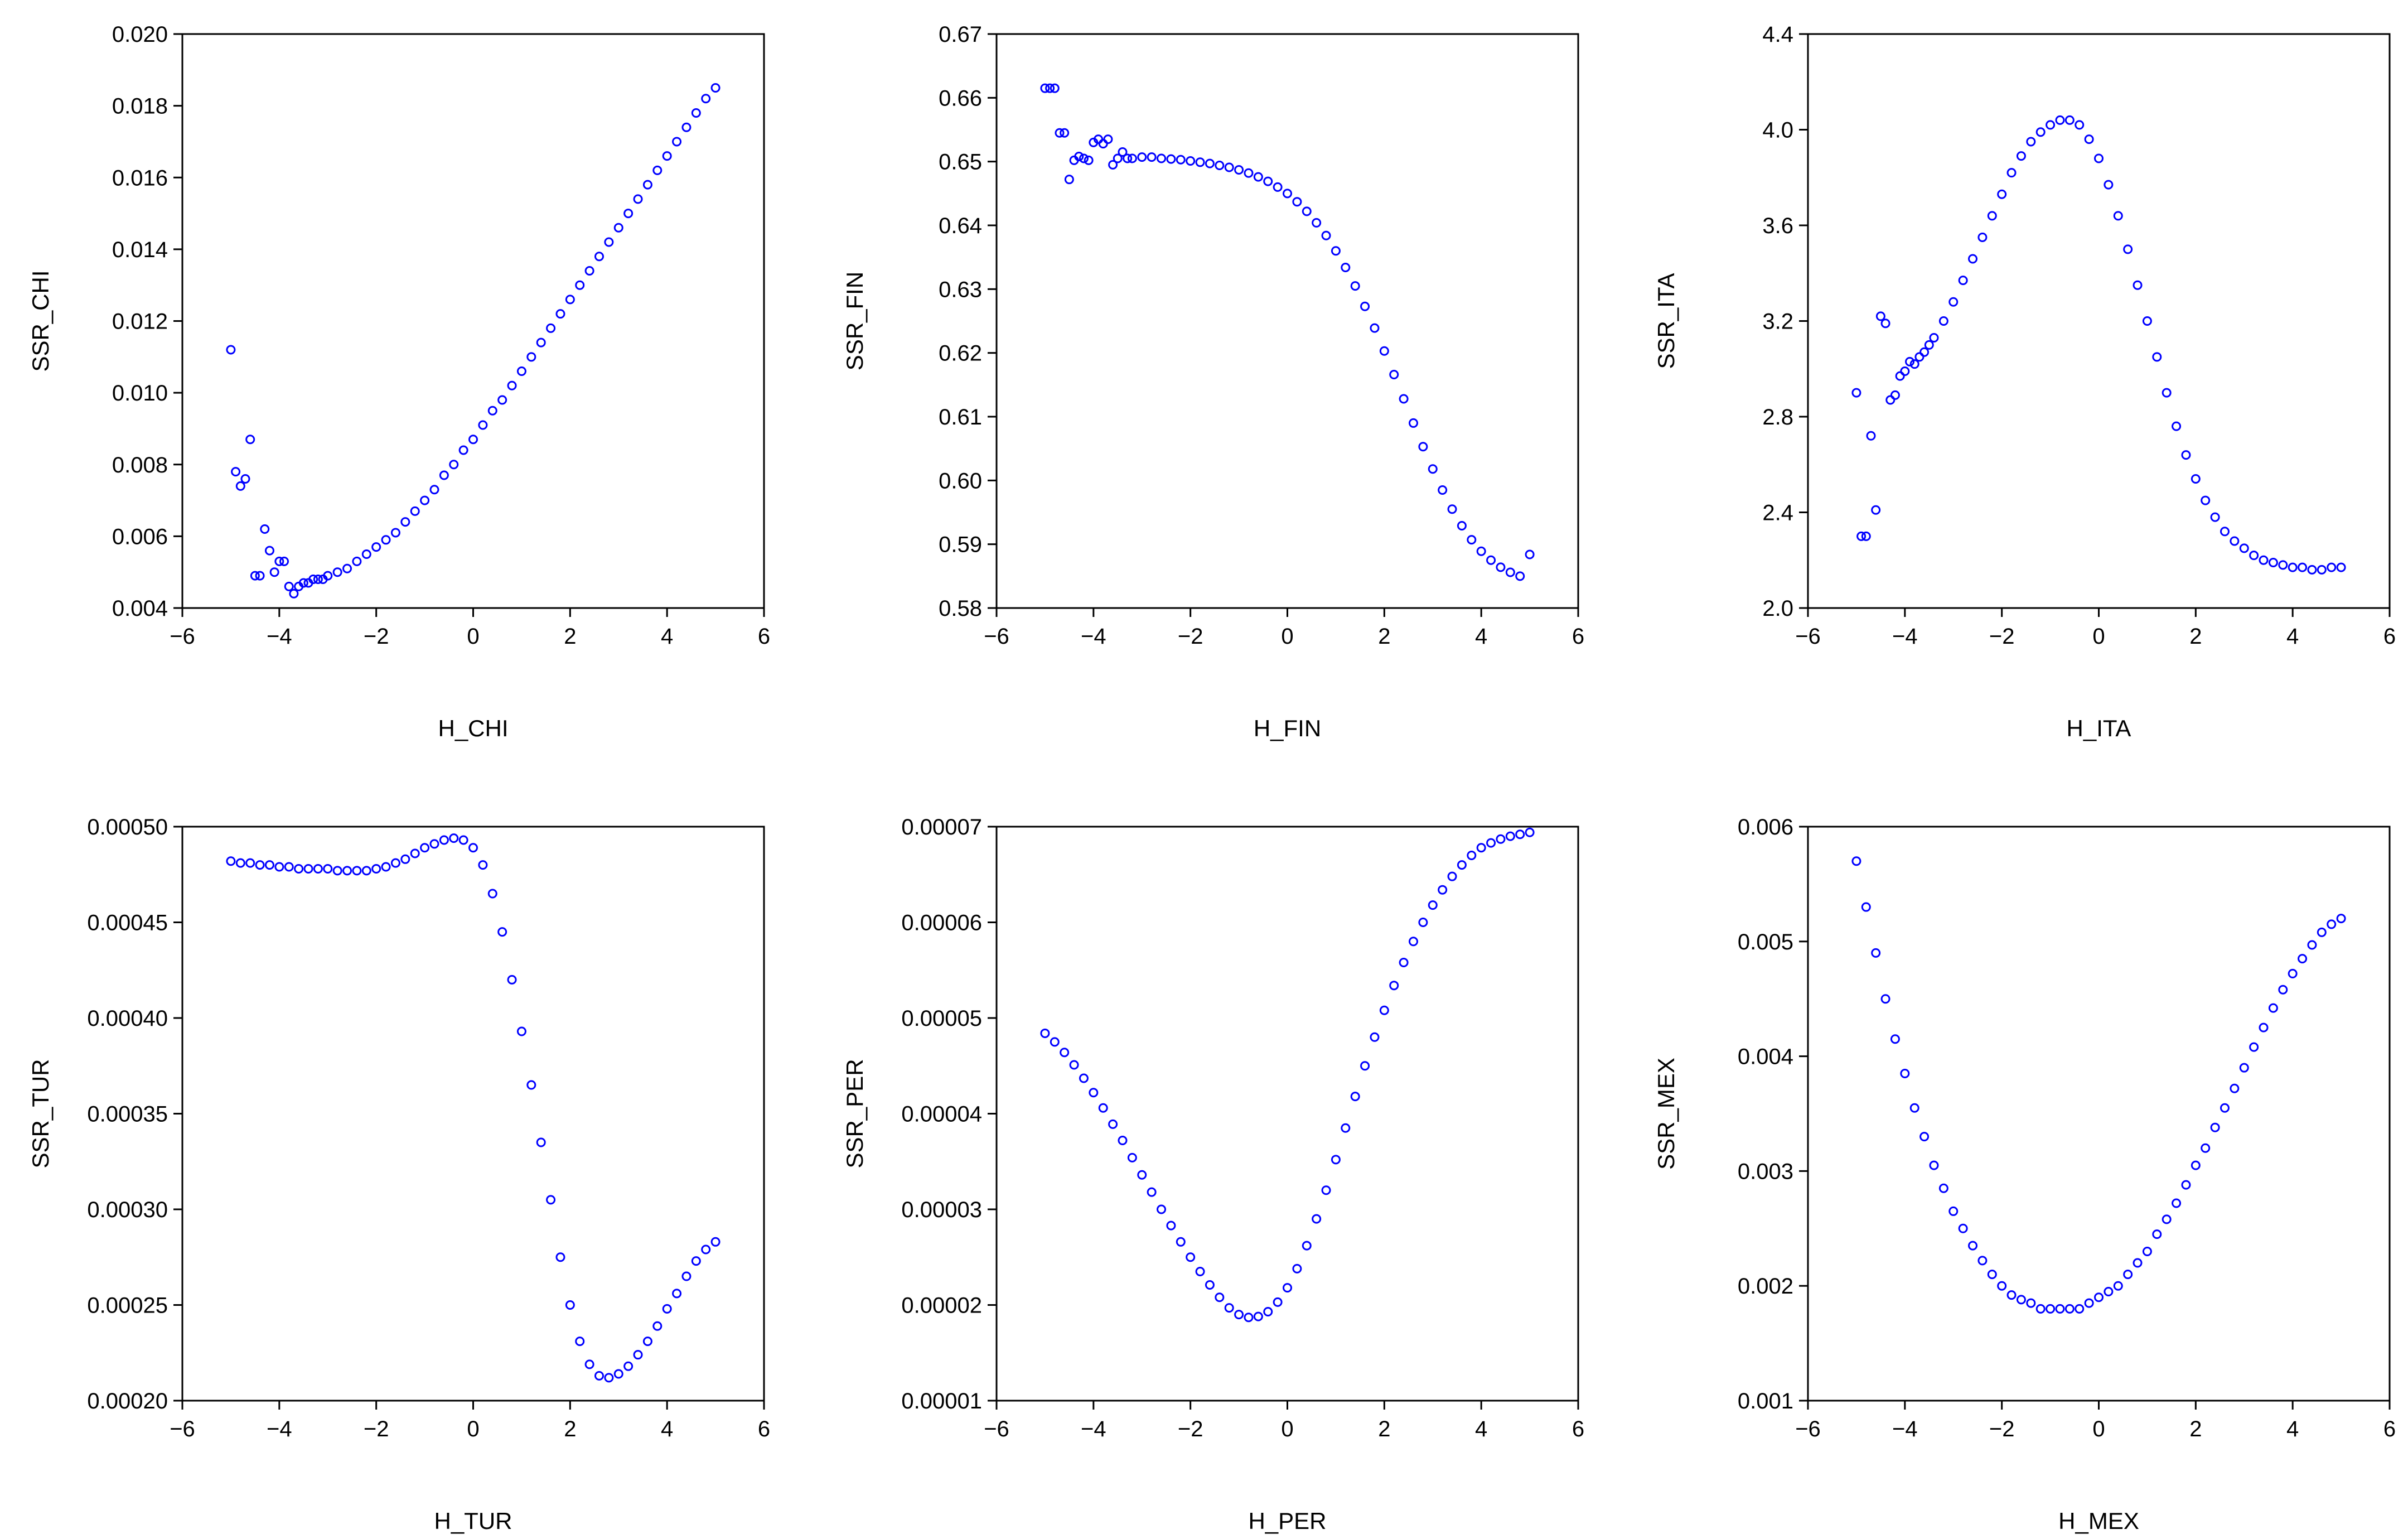 The width and height of the screenshot is (2408, 1539). Describe the element at coordinates (961, 226) in the screenshot. I see `y-tick-label: 0.64` at that location.